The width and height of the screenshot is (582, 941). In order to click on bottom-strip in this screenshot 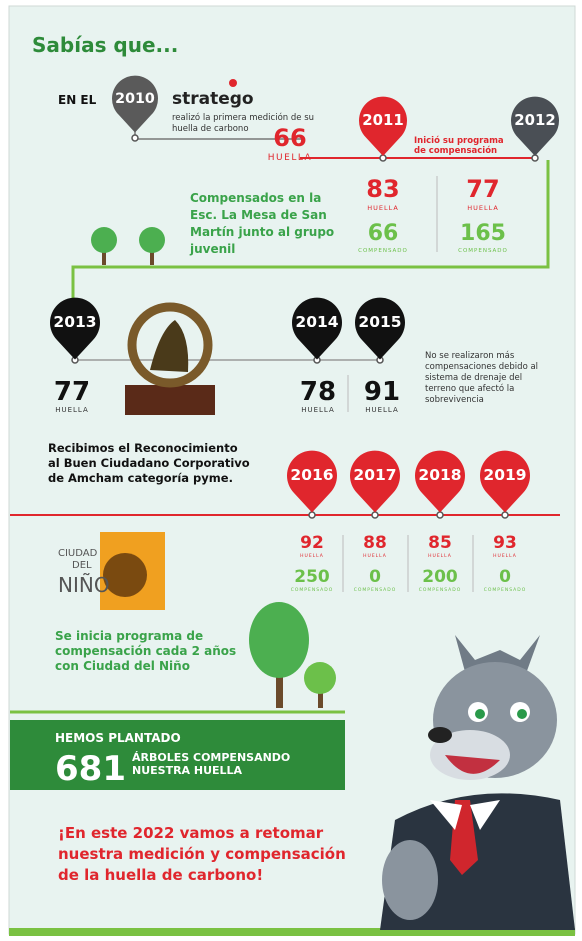, I will do `click(292, 932)`.